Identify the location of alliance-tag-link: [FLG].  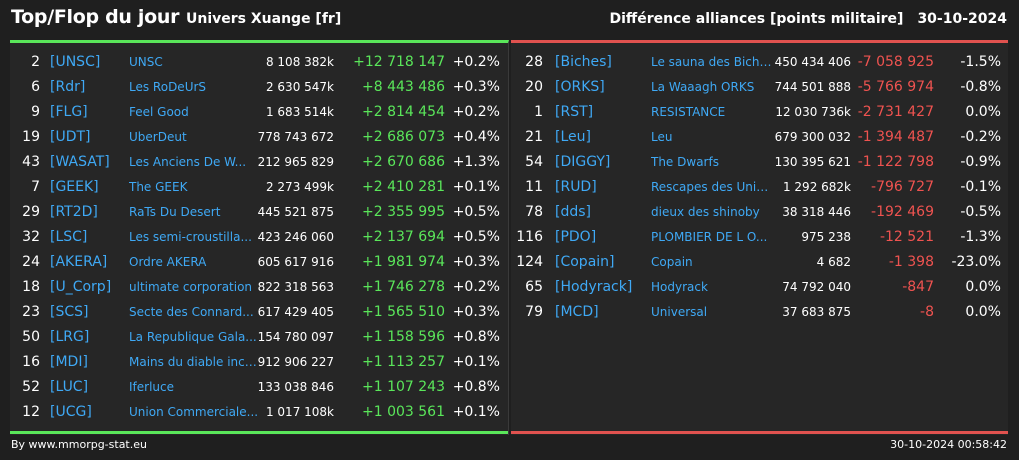
(69, 112).